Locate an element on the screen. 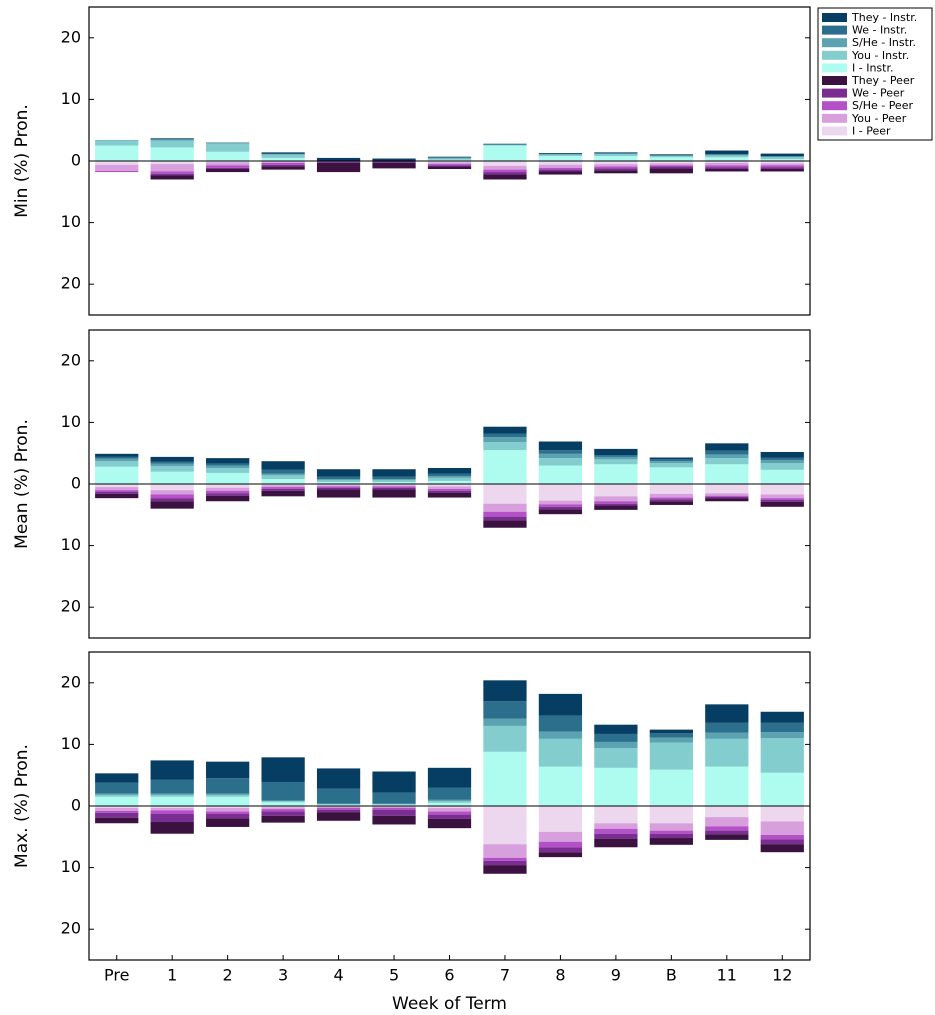 Image resolution: width=935 pixels, height=1015 pixels. legend-label: I - Peer is located at coordinates (871, 130).